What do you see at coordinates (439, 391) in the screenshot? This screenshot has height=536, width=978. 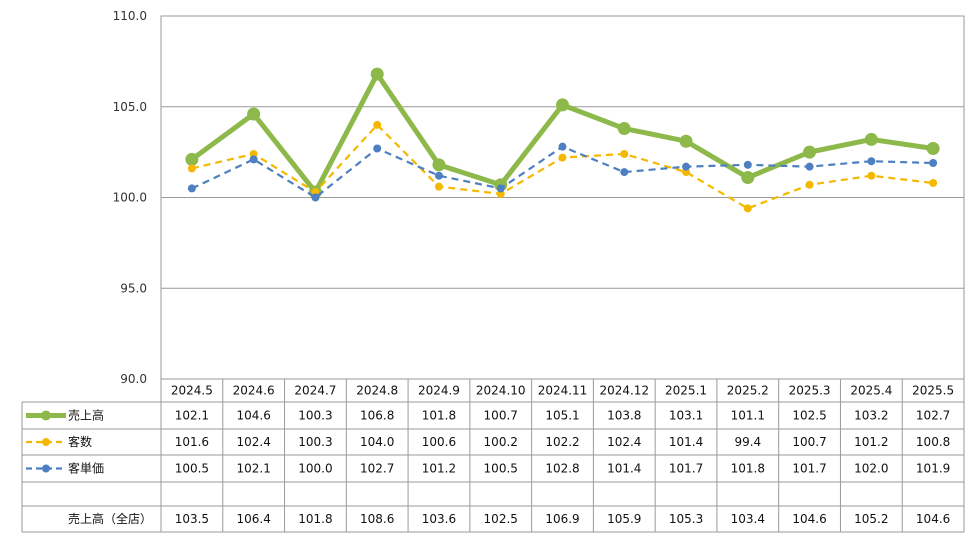 I see `x-tick-label: 2024.9` at bounding box center [439, 391].